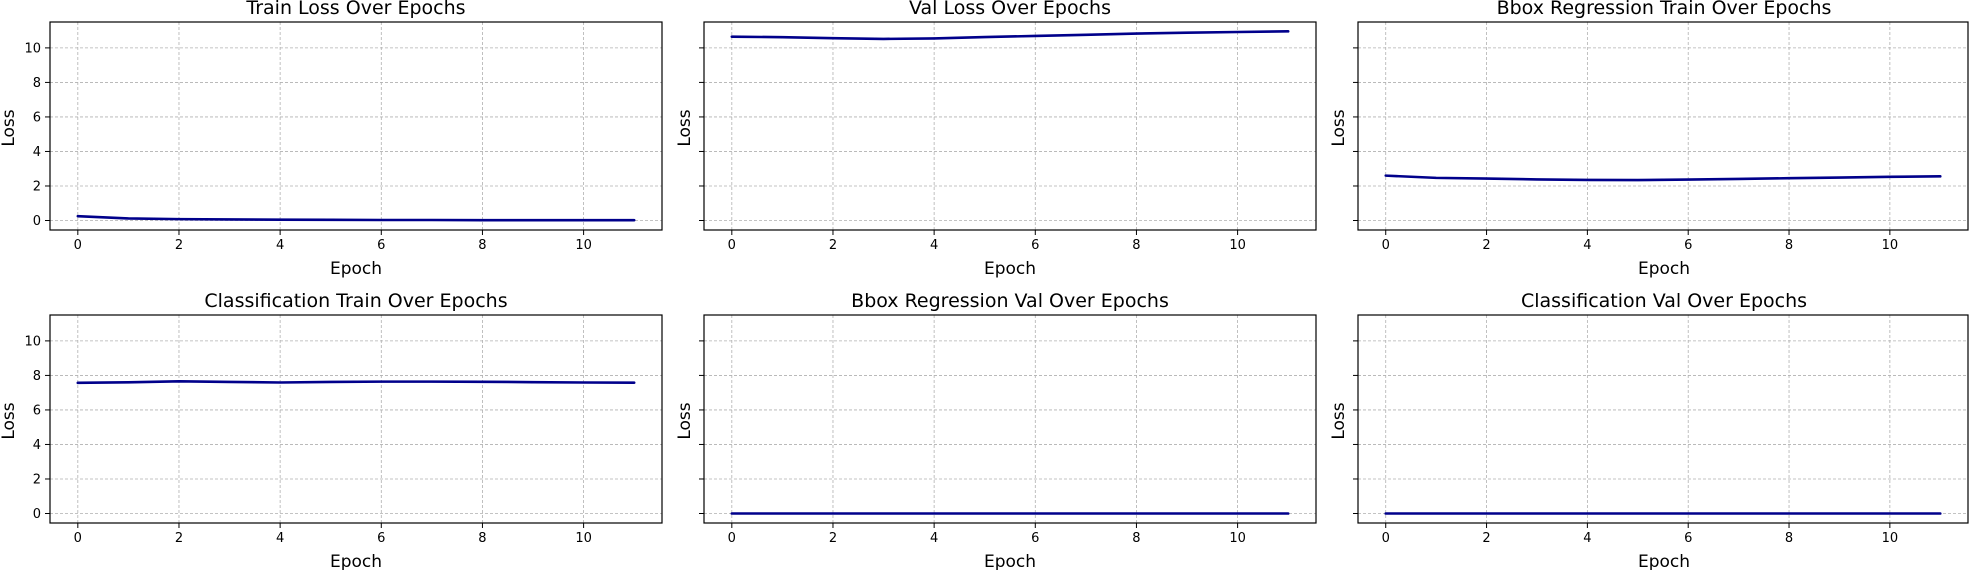  I want to click on chart-title: Classification Val Over Epochs, so click(1664, 301).